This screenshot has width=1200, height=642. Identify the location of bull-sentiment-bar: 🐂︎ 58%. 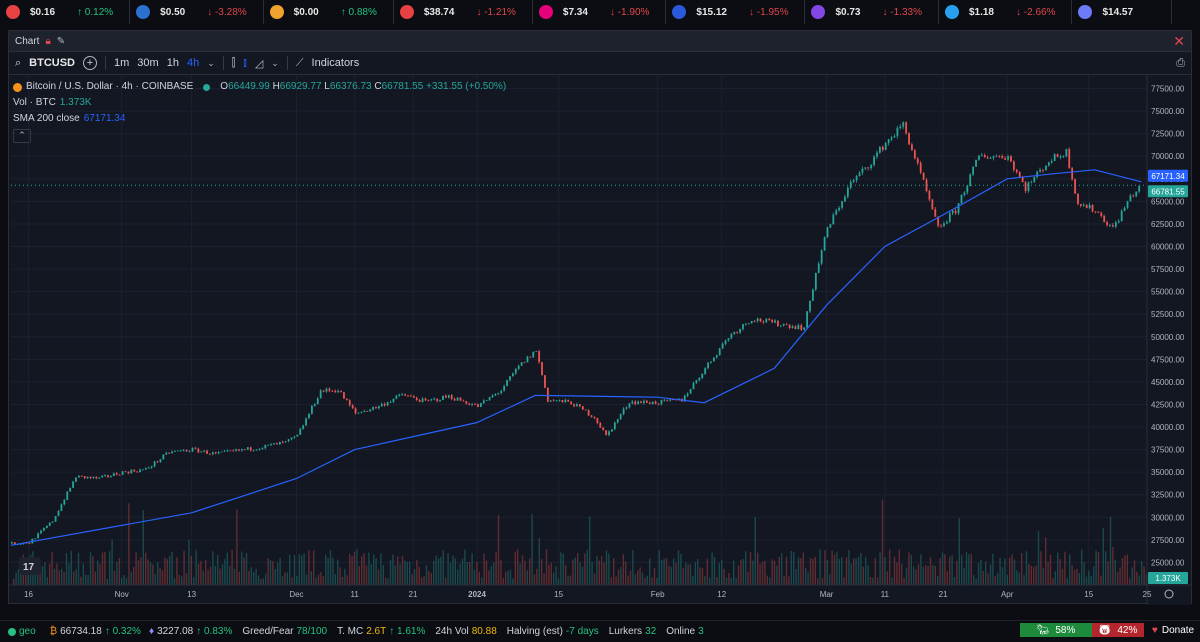
(1056, 630).